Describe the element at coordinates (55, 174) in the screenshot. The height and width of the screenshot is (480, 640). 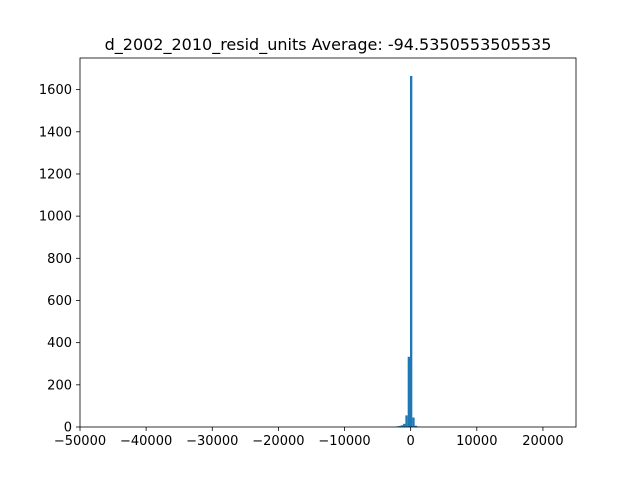
I see `y-tick-label: 1200` at that location.